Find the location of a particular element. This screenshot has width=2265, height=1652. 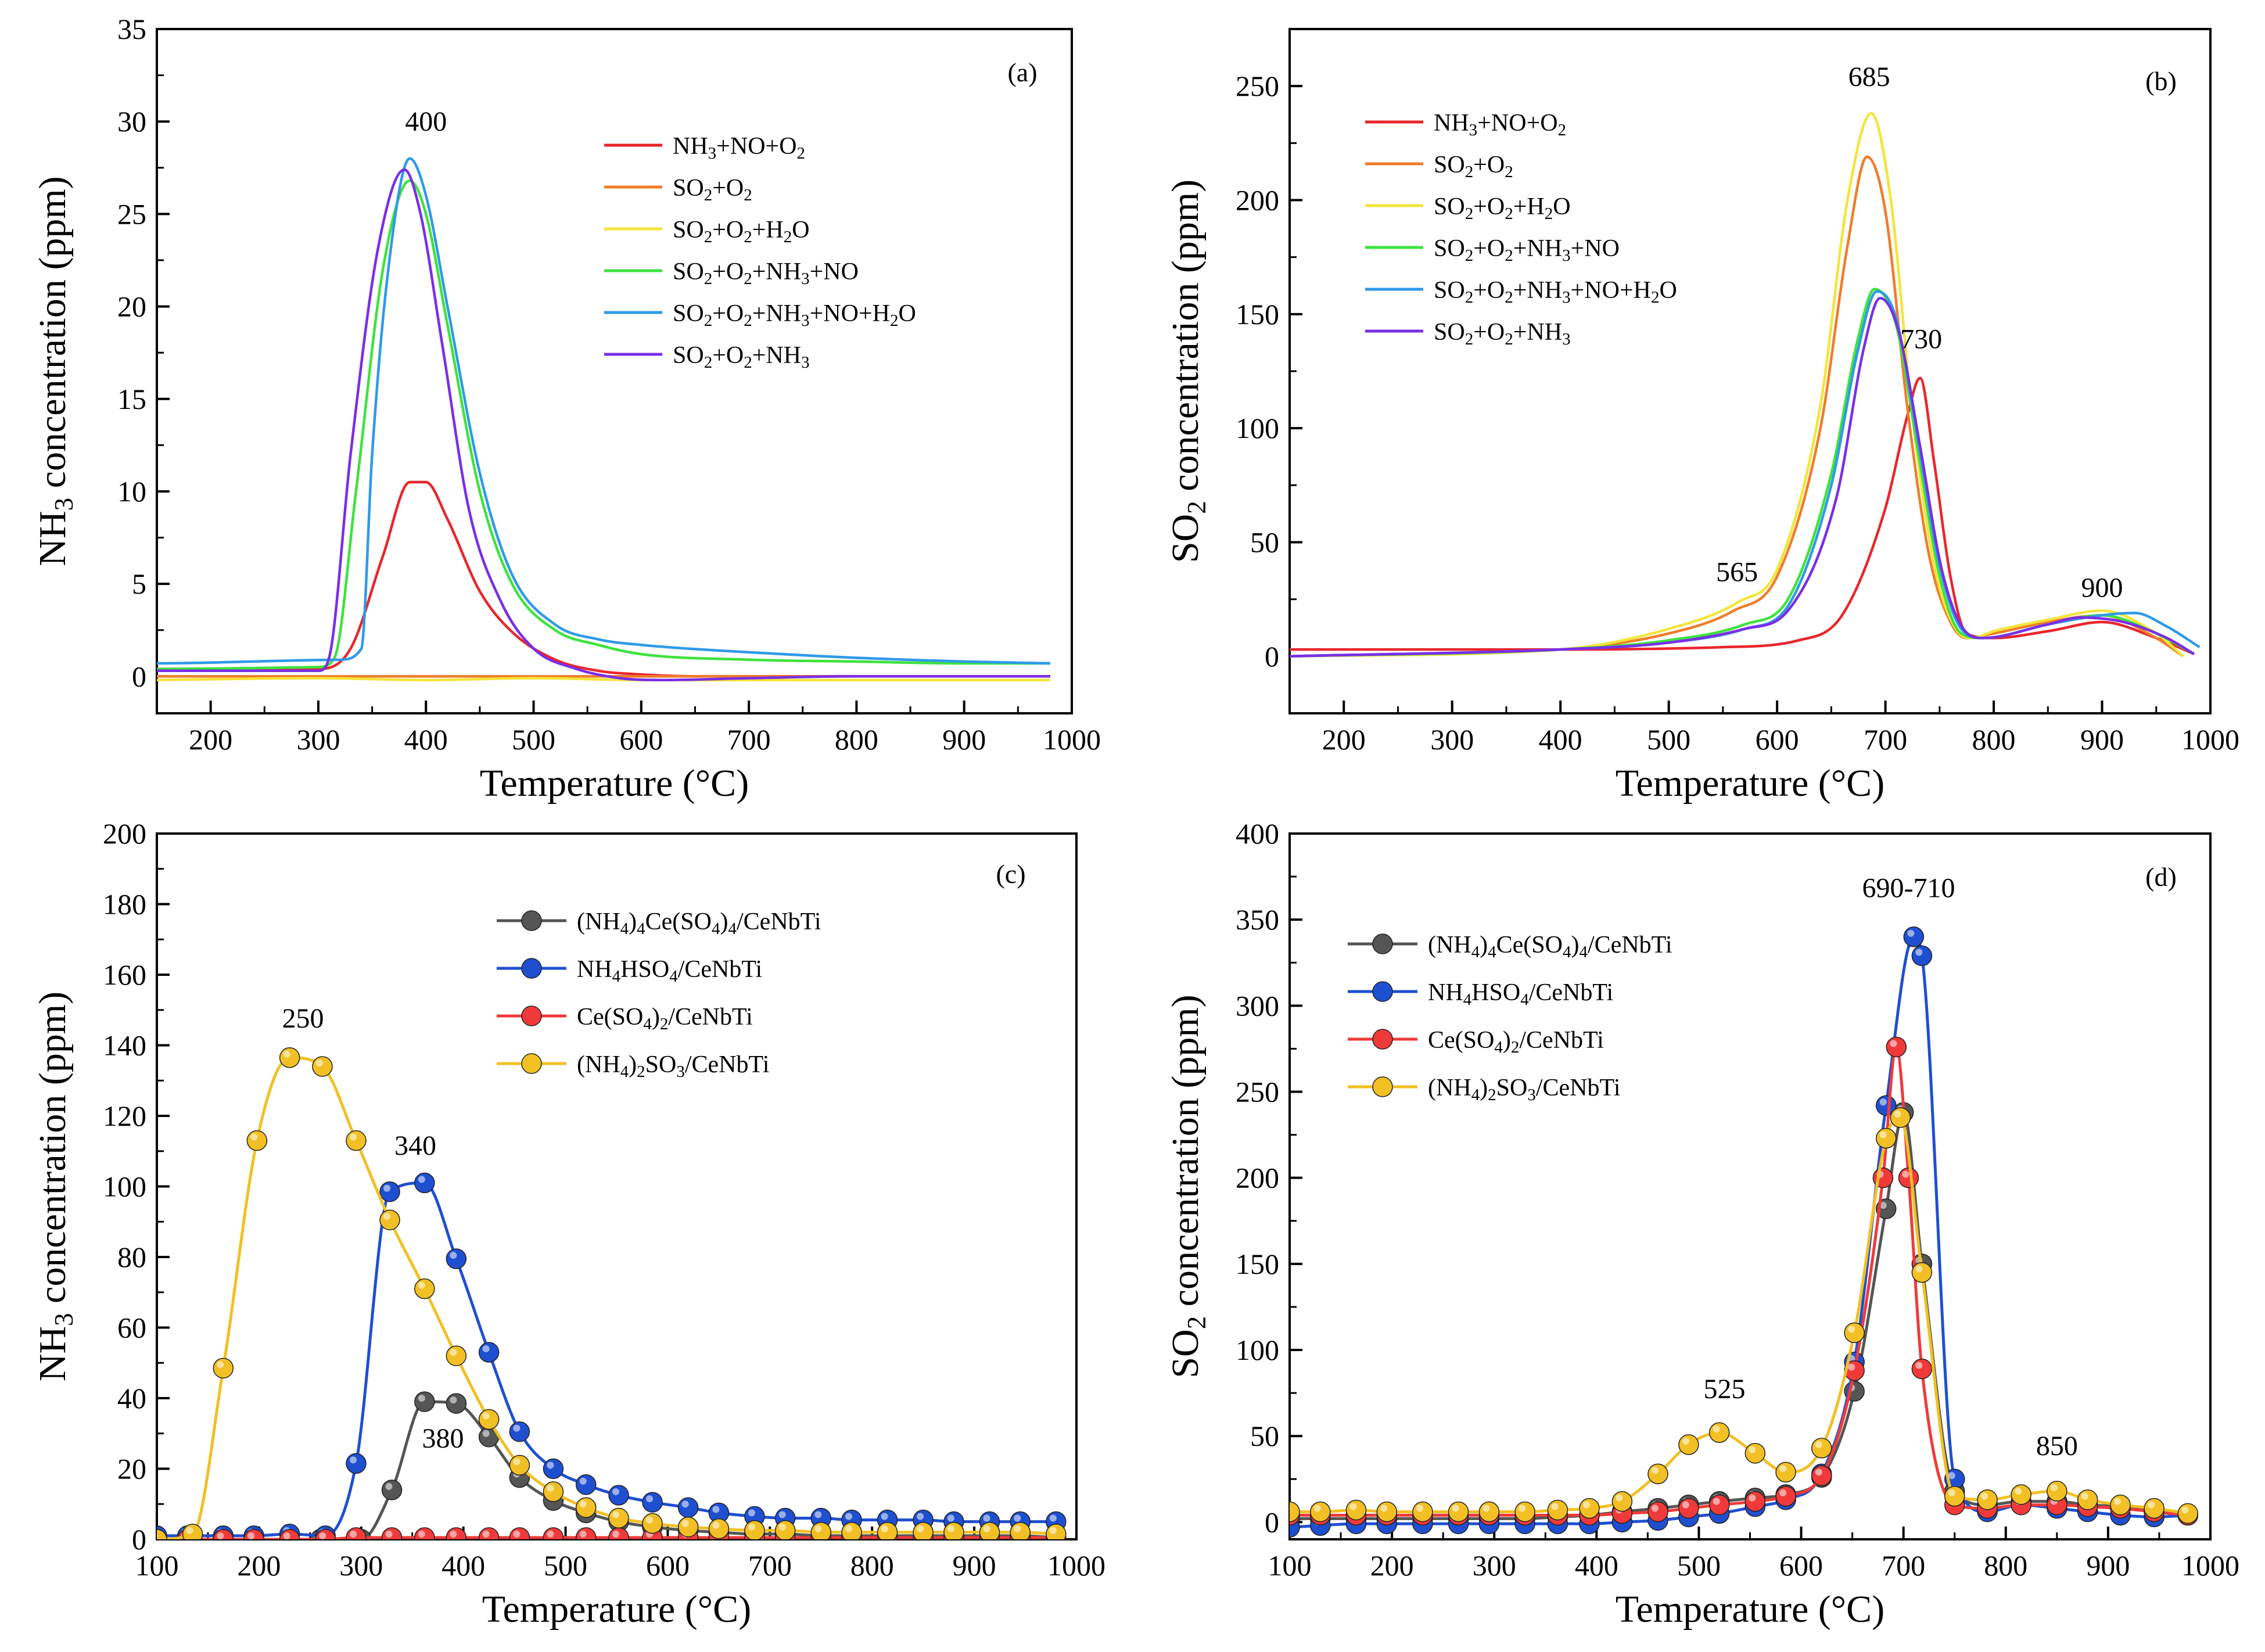

legend-entry: SO2+O2 is located at coordinates (712, 190).